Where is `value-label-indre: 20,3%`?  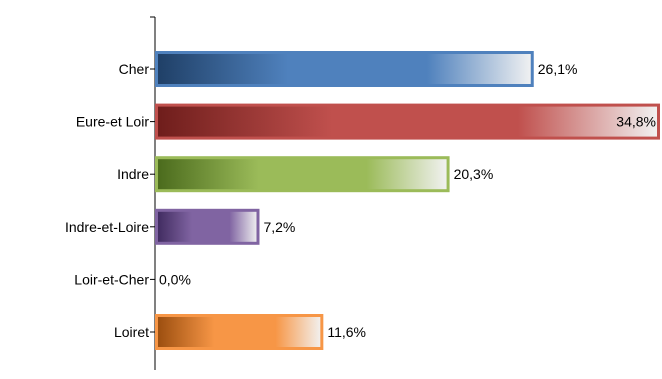 value-label-indre: 20,3% is located at coordinates (474, 174).